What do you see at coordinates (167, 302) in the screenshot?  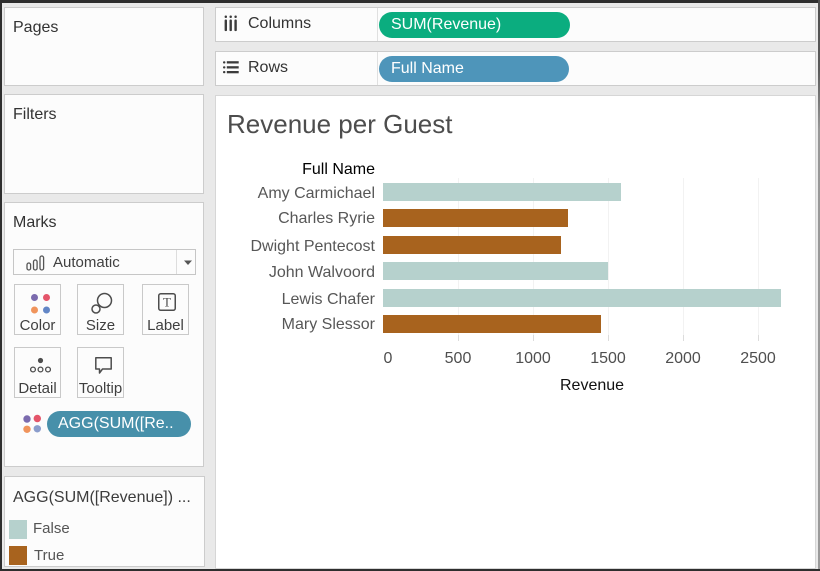 I see `svg-text: T` at bounding box center [167, 302].